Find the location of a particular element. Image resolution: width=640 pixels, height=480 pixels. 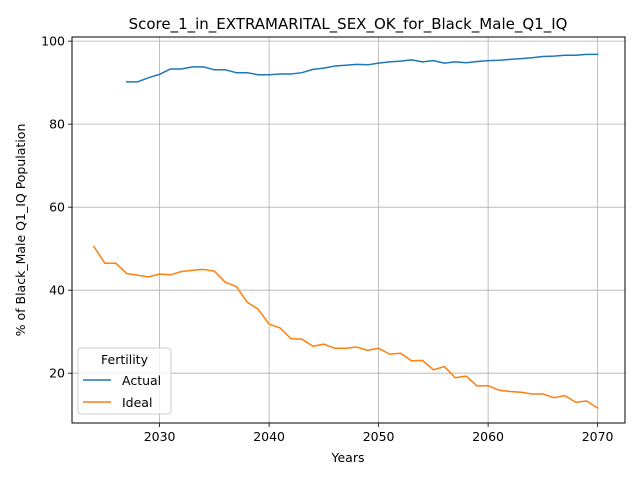

y-axis-label: % of Black_Male Q1_IQ Population is located at coordinates (20, 230).